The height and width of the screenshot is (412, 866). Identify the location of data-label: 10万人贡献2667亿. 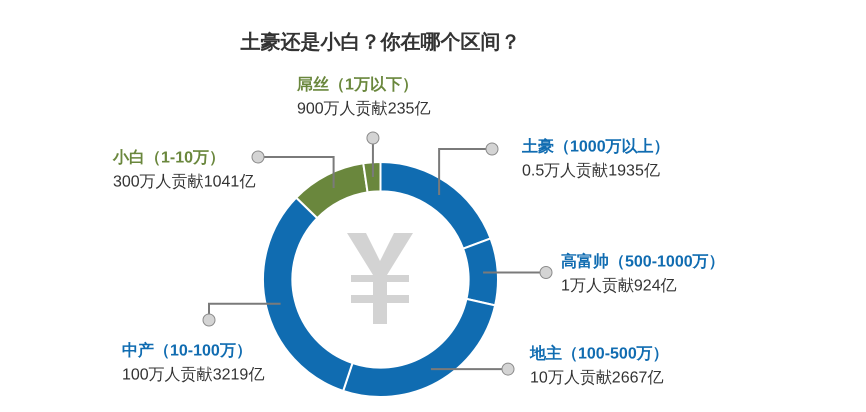
(597, 377).